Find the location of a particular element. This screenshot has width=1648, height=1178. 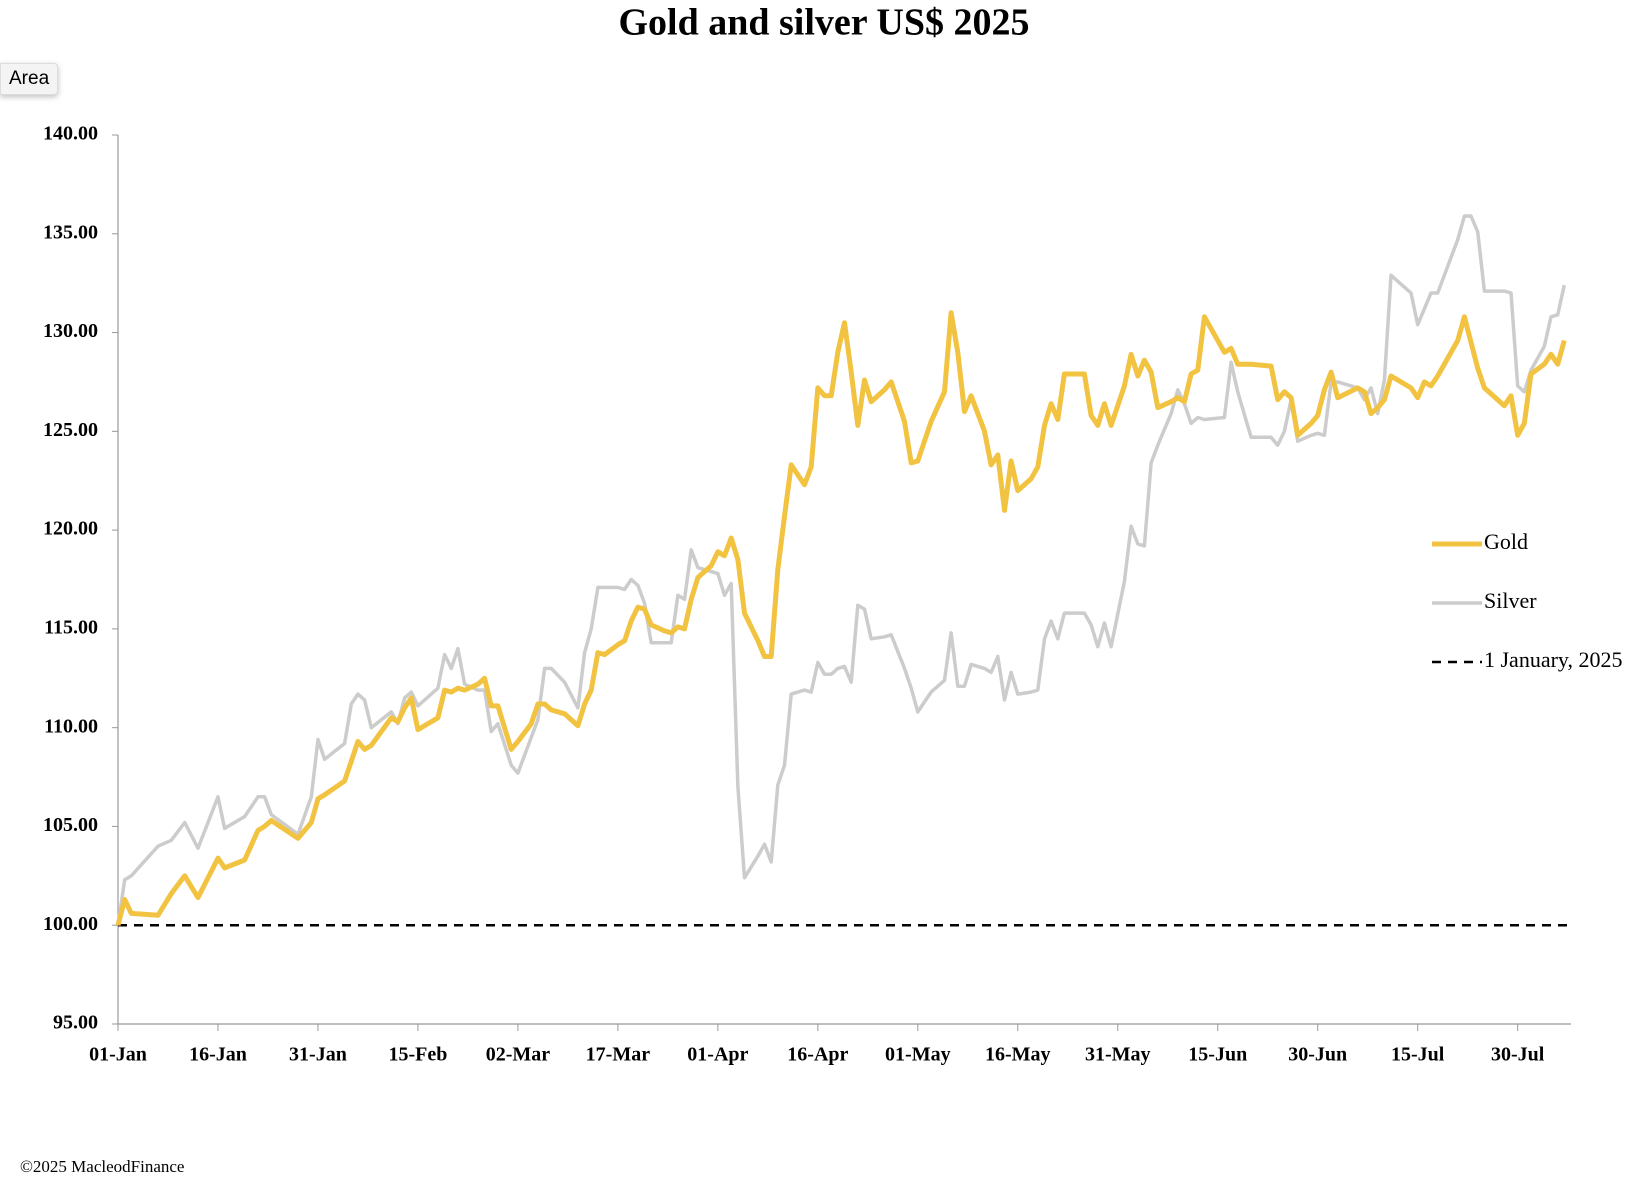

legend-label: 1 January, 2025 is located at coordinates (1553, 659).